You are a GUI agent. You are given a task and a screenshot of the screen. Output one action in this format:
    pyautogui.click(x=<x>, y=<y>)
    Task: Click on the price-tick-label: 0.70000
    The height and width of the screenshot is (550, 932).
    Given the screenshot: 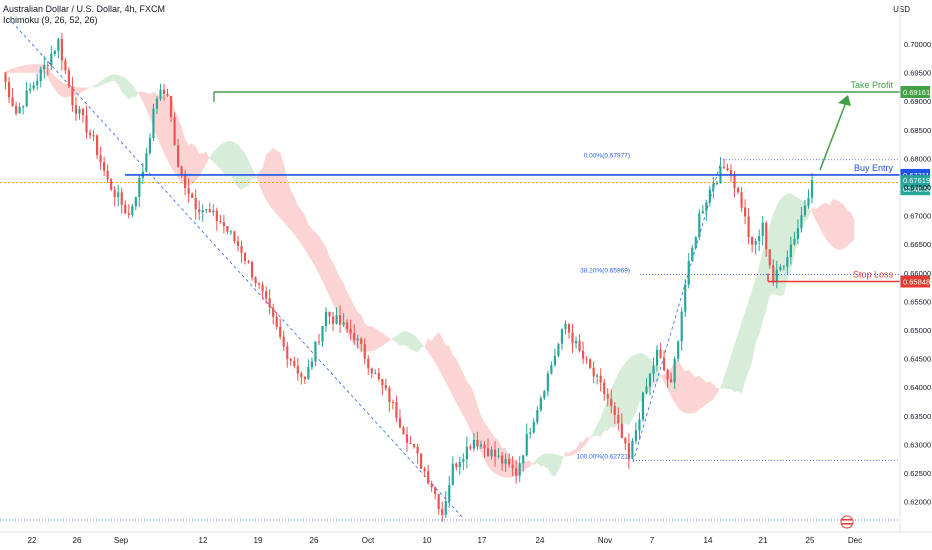 What is the action you would take?
    pyautogui.click(x=917, y=44)
    